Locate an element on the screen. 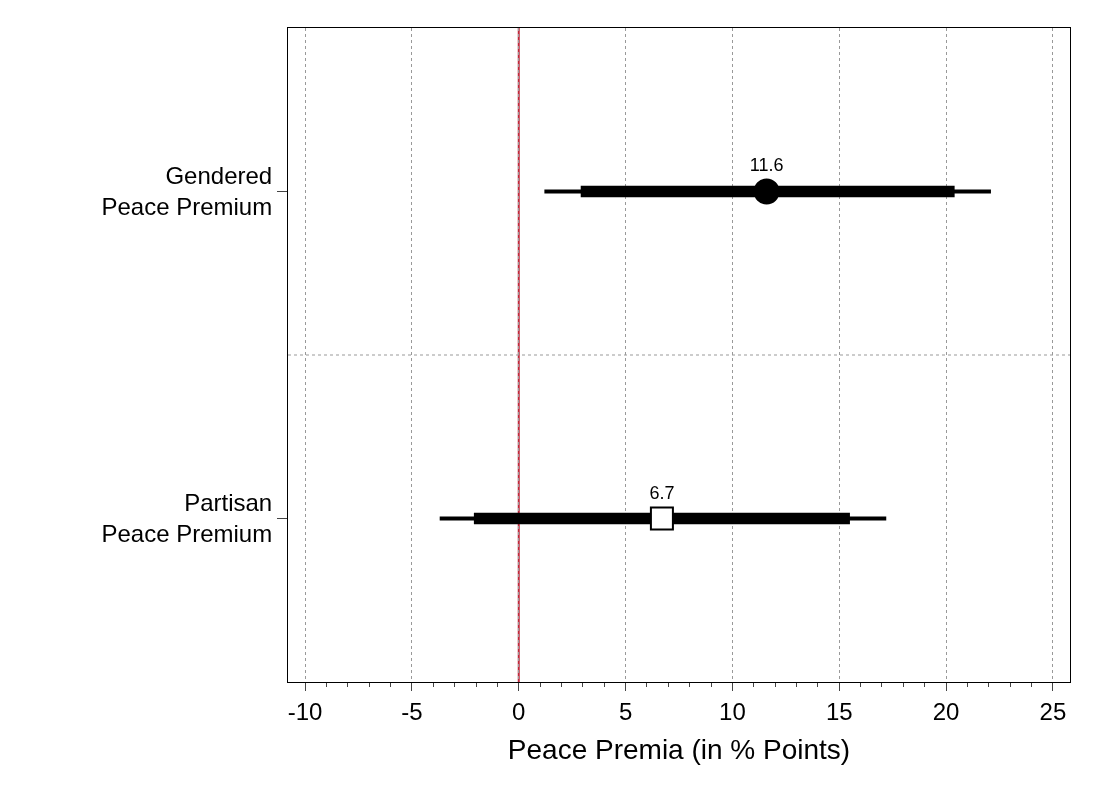 The width and height of the screenshot is (1100, 800). data-label: 6.7 is located at coordinates (662, 493).